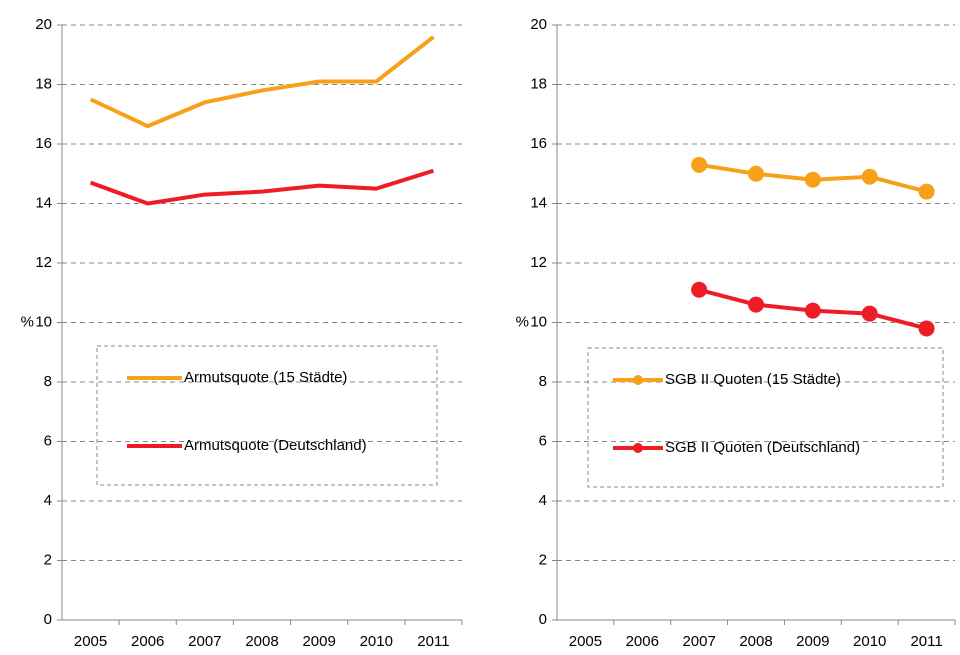 The height and width of the screenshot is (655, 960). Describe the element at coordinates (275, 445) in the screenshot. I see `legend-label: Armutsquote (Deutschland)` at that location.